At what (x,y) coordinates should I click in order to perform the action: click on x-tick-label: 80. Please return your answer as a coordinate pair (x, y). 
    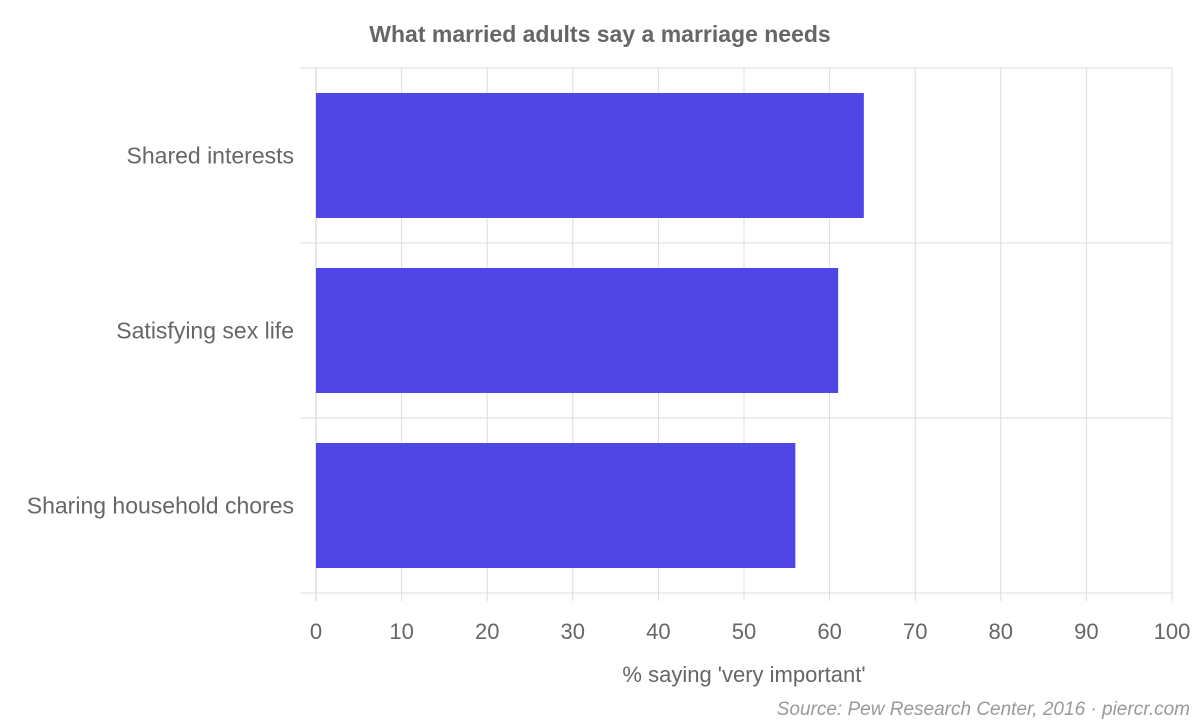
    Looking at the image, I should click on (1001, 631).